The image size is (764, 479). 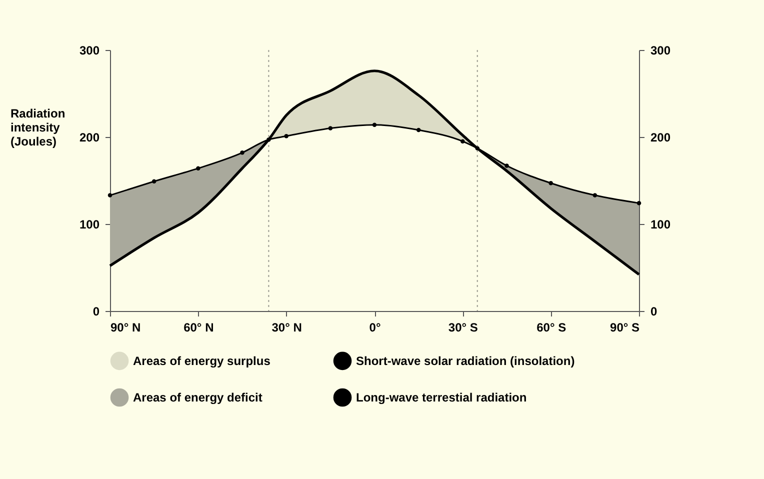 I want to click on y2-tick-label: 200, so click(x=660, y=137).